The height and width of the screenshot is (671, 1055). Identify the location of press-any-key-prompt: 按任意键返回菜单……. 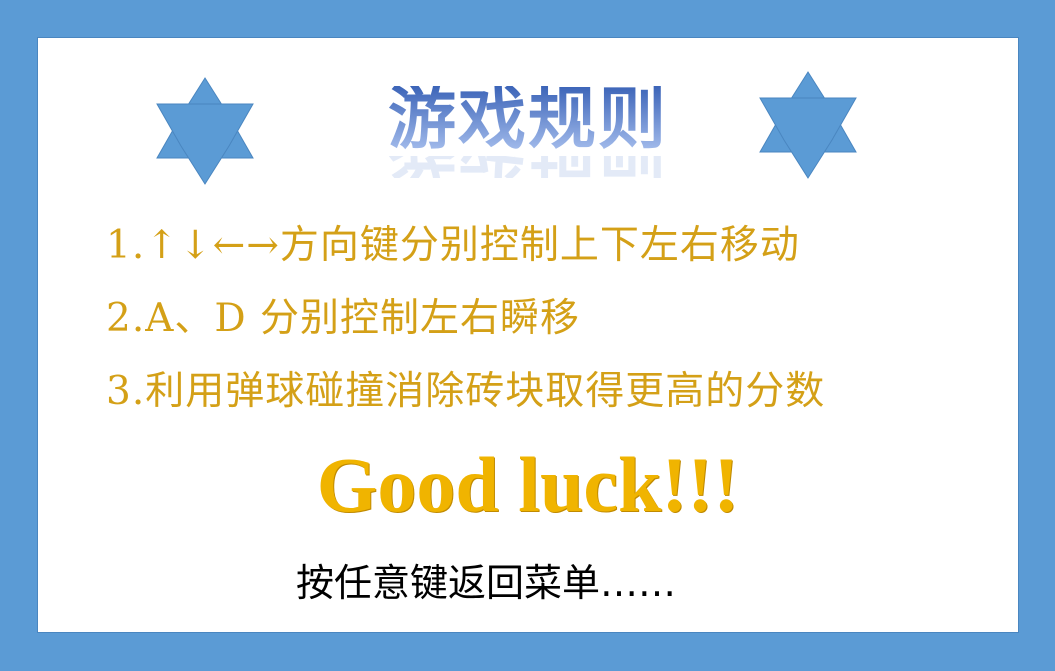
(486, 583).